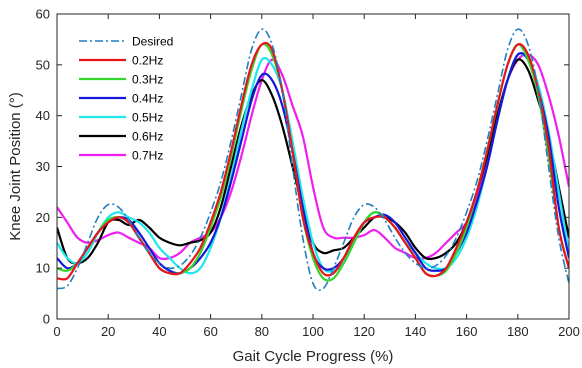  What do you see at coordinates (416, 331) in the screenshot?
I see `x-tick-label: 140` at bounding box center [416, 331].